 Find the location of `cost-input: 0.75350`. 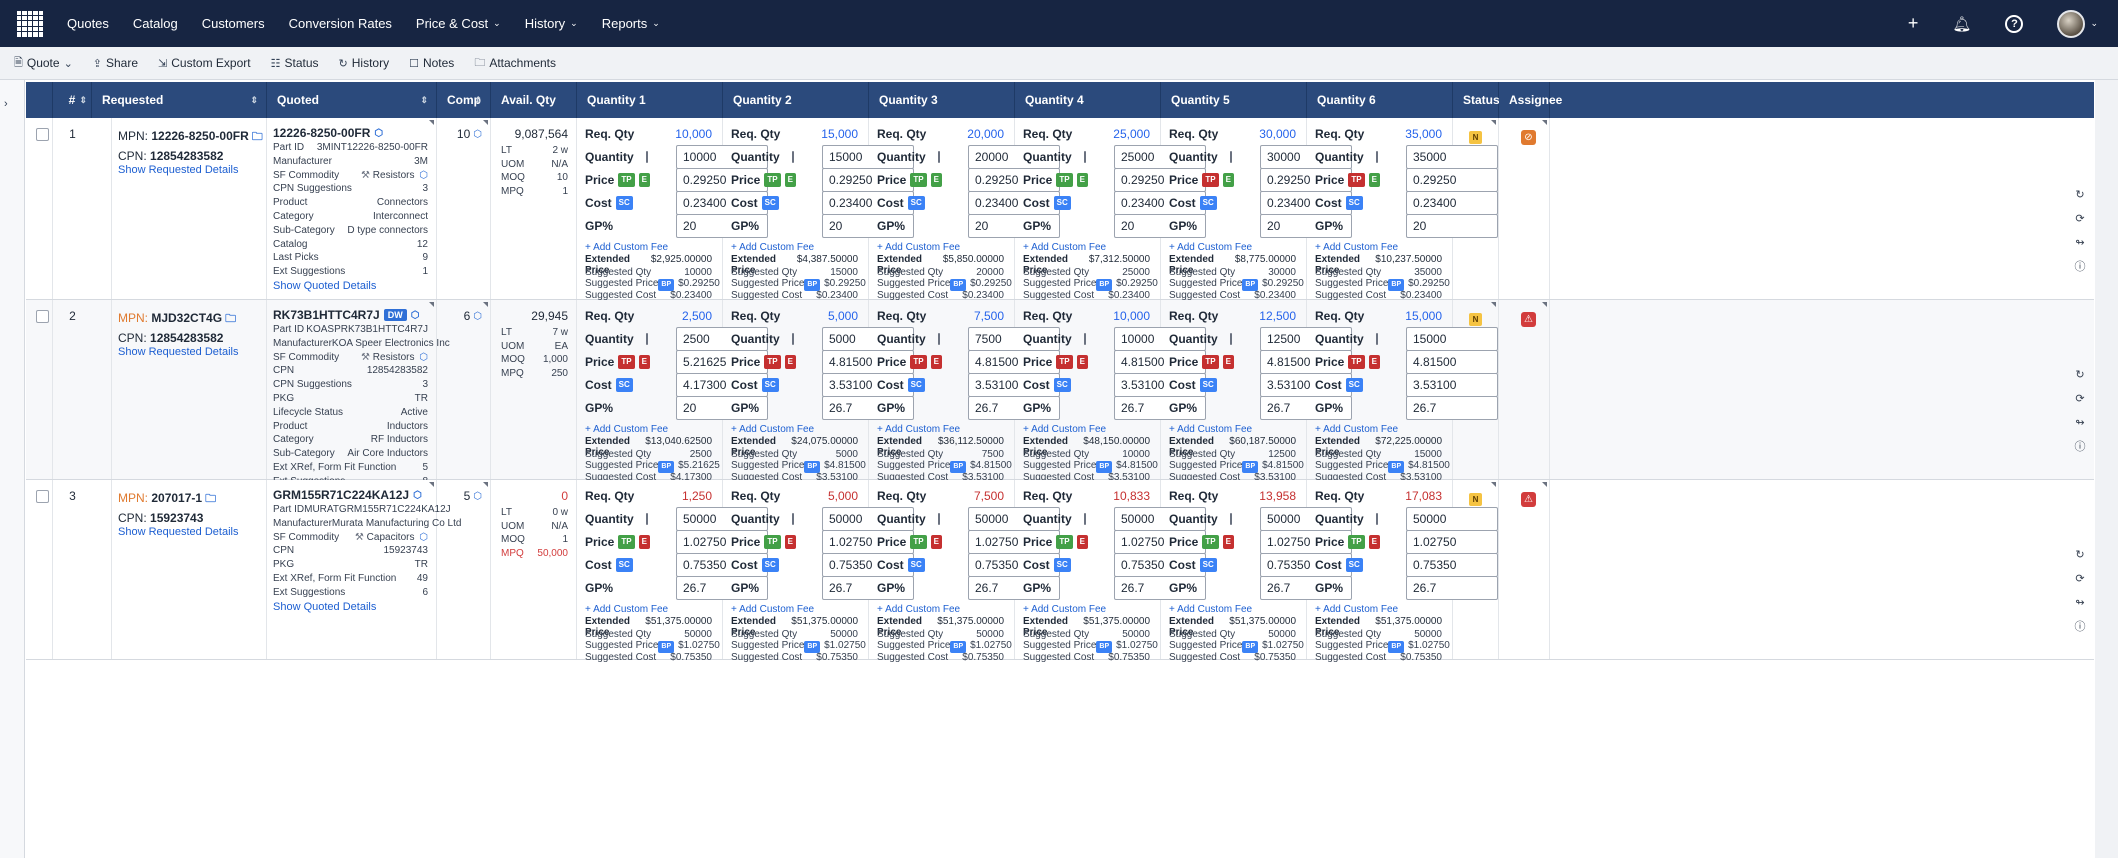

cost-input: 0.75350 is located at coordinates (1160, 565).